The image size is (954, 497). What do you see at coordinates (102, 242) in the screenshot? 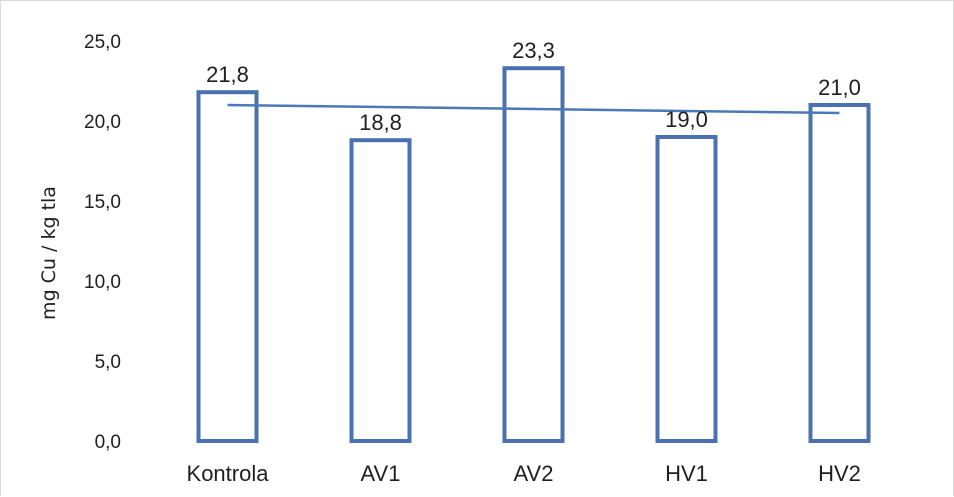
I see `y-axis-ticks: 0,0 5,0 10,0 15,0 20,0 25,0` at bounding box center [102, 242].